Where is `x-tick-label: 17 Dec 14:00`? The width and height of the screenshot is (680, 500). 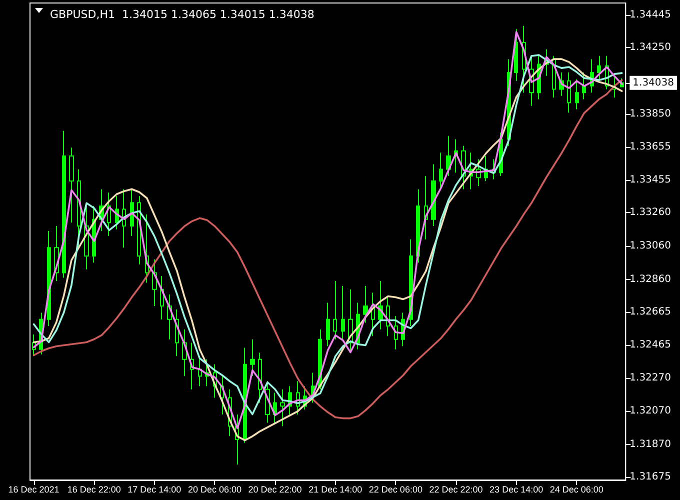
x-tick-label: 17 Dec 14:00 is located at coordinates (155, 489).